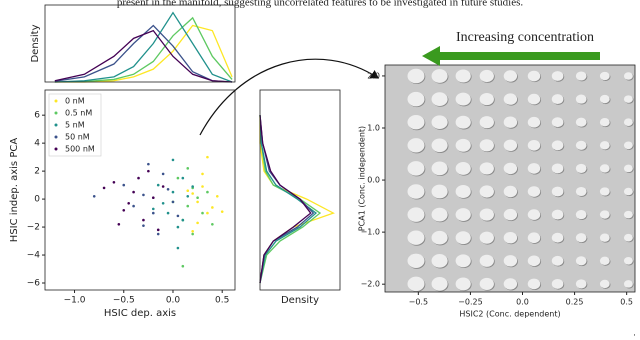  Describe the element at coordinates (511, 56) in the screenshot. I see `concentration-arrow` at that location.